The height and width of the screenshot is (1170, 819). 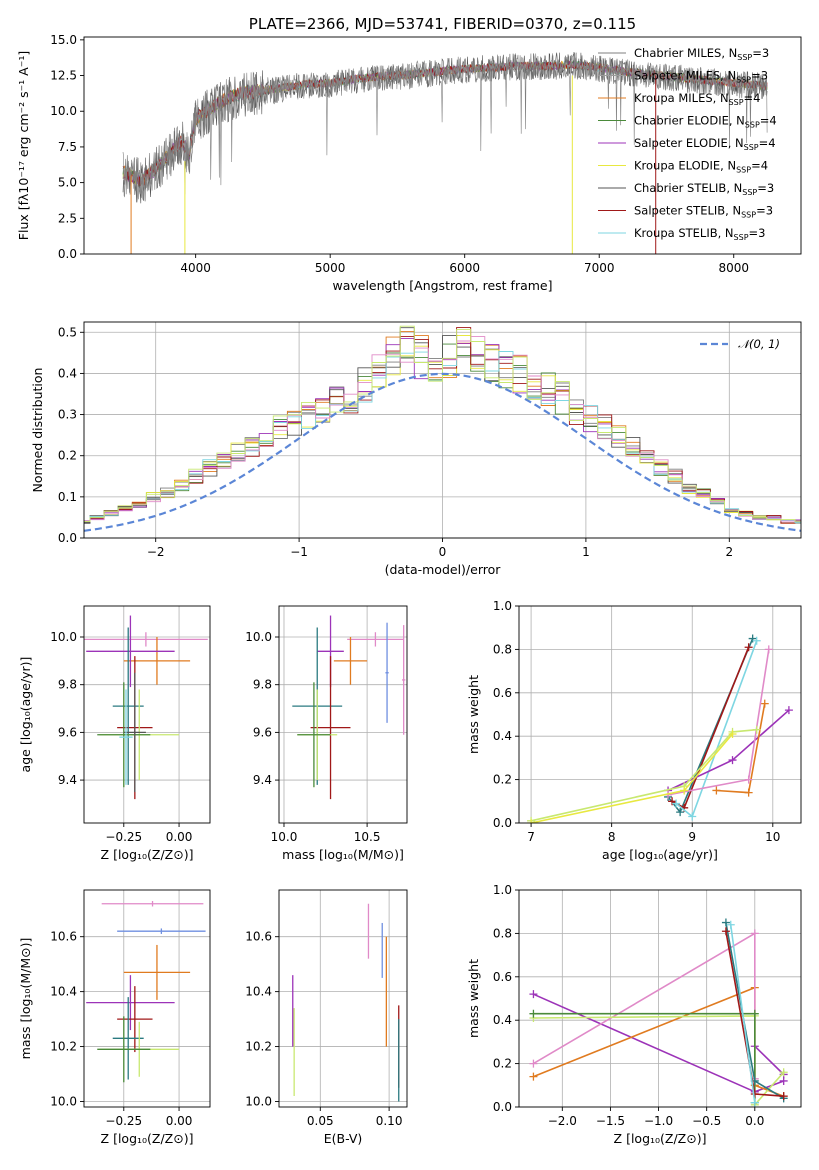 I want to click on x-tick-label: 0.00, so click(x=179, y=837).